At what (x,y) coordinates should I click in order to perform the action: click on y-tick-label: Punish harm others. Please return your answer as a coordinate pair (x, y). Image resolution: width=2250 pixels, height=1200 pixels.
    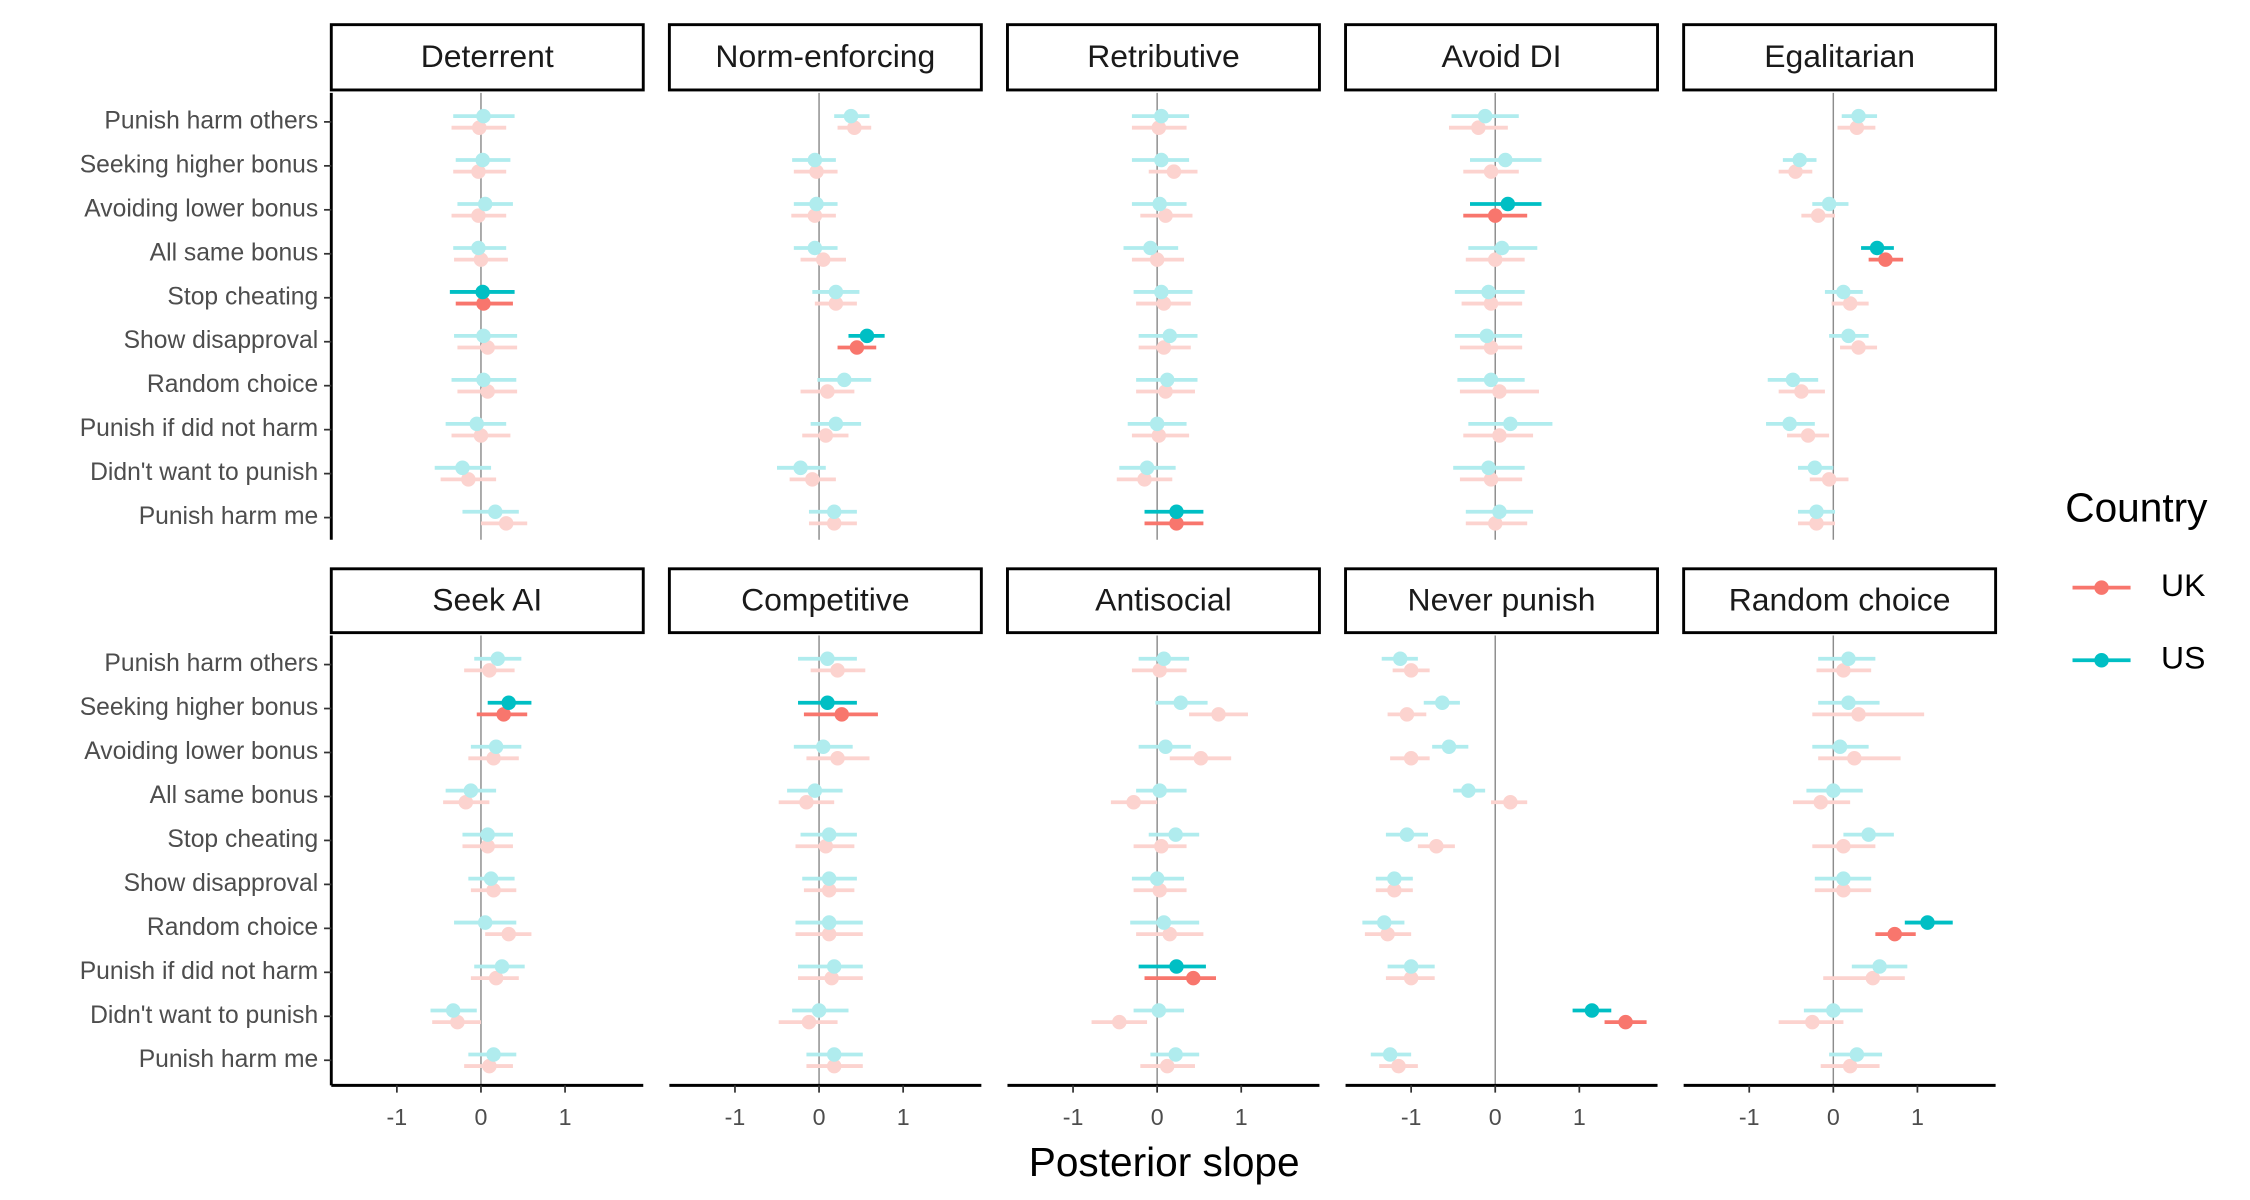
    Looking at the image, I should click on (211, 120).